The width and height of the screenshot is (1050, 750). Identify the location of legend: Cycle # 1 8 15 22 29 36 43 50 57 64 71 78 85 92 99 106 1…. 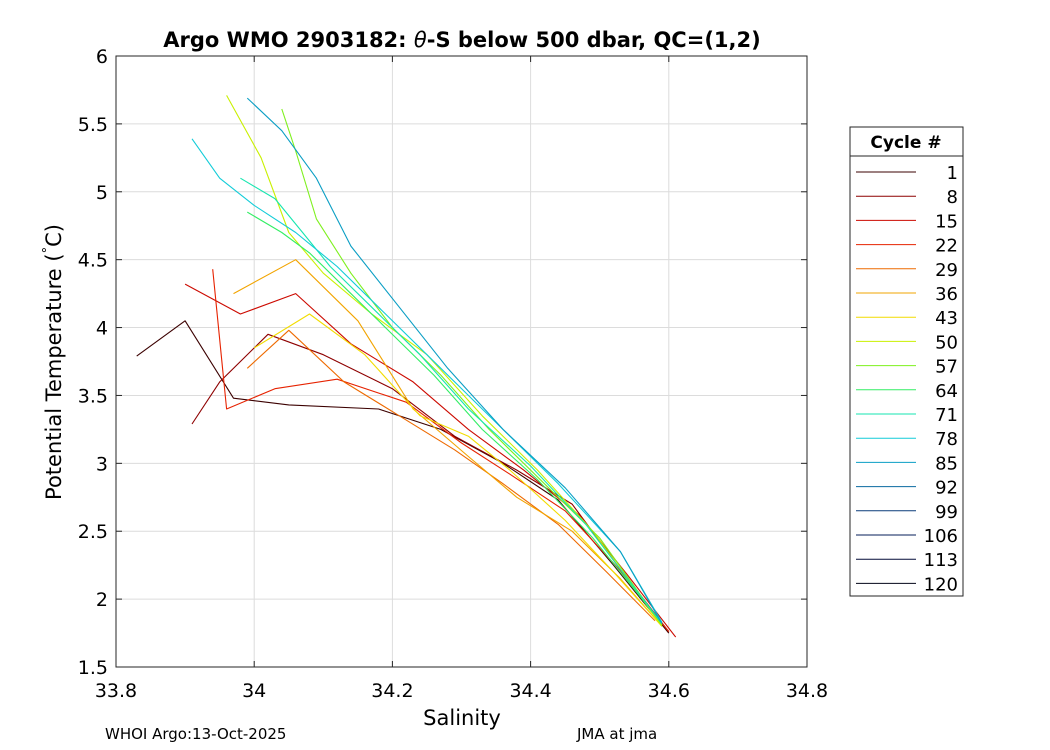
(906, 361).